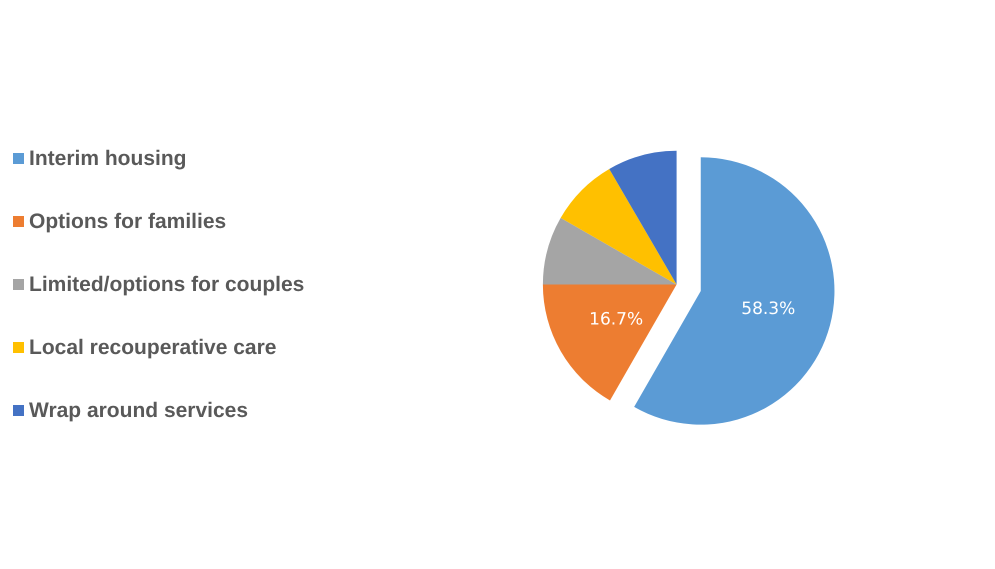 This screenshot has height=569, width=995. I want to click on legend-label: Interim housing, so click(107, 158).